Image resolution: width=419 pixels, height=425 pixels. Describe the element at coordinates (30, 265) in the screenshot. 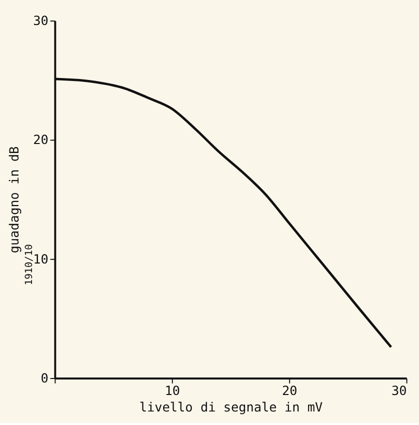

I see `text: 1910/10` at that location.